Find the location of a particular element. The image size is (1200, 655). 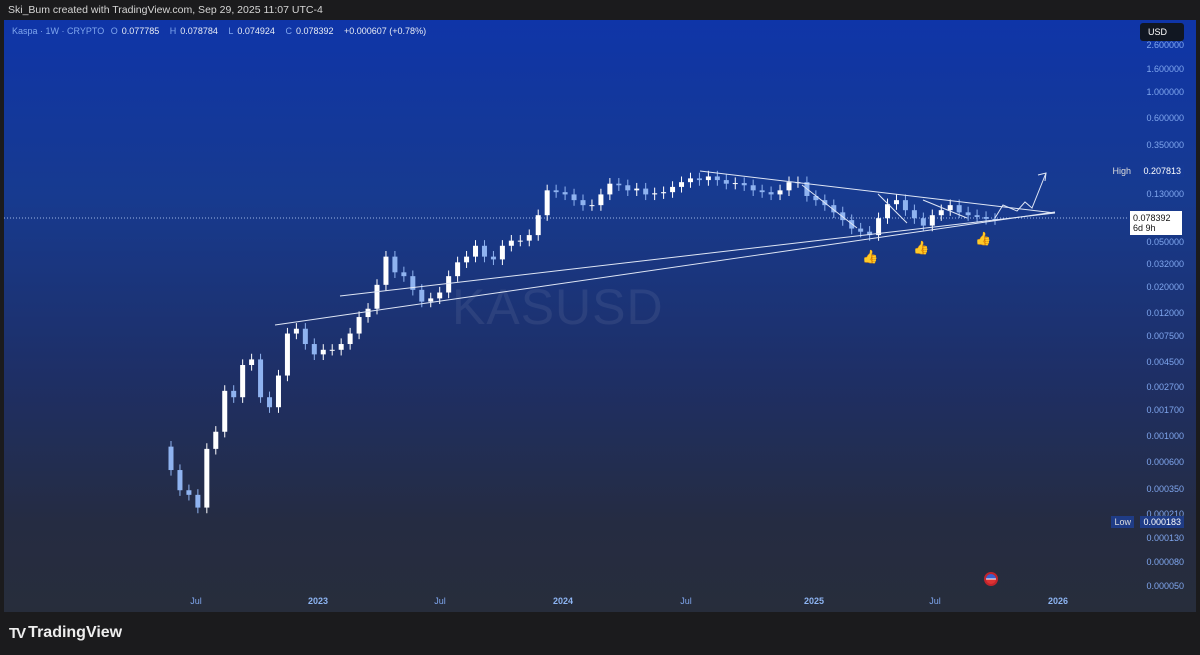

us-flag-event-icon is located at coordinates (991, 579).